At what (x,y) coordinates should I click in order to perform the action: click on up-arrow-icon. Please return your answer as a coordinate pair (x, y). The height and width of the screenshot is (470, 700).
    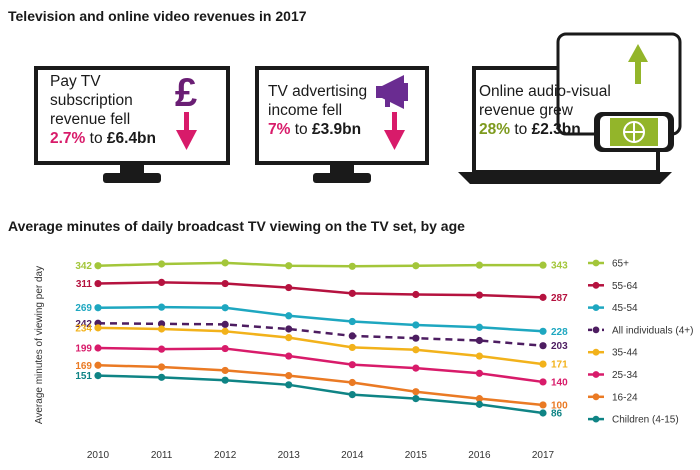
    Looking at the image, I should click on (638, 64).